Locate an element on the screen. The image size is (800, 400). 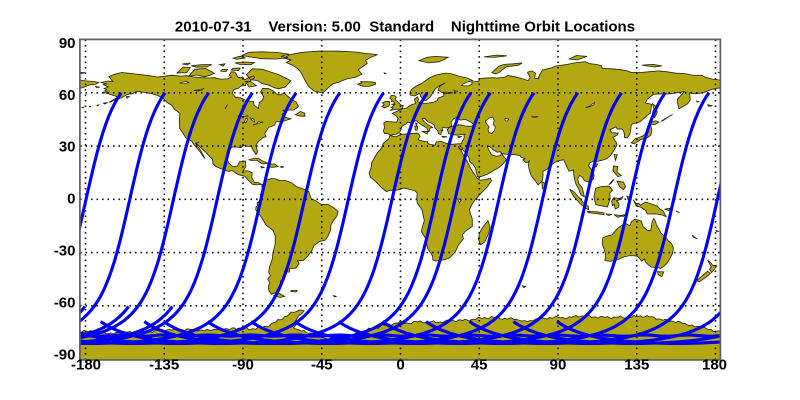
svg-text: 180 is located at coordinates (714, 364).